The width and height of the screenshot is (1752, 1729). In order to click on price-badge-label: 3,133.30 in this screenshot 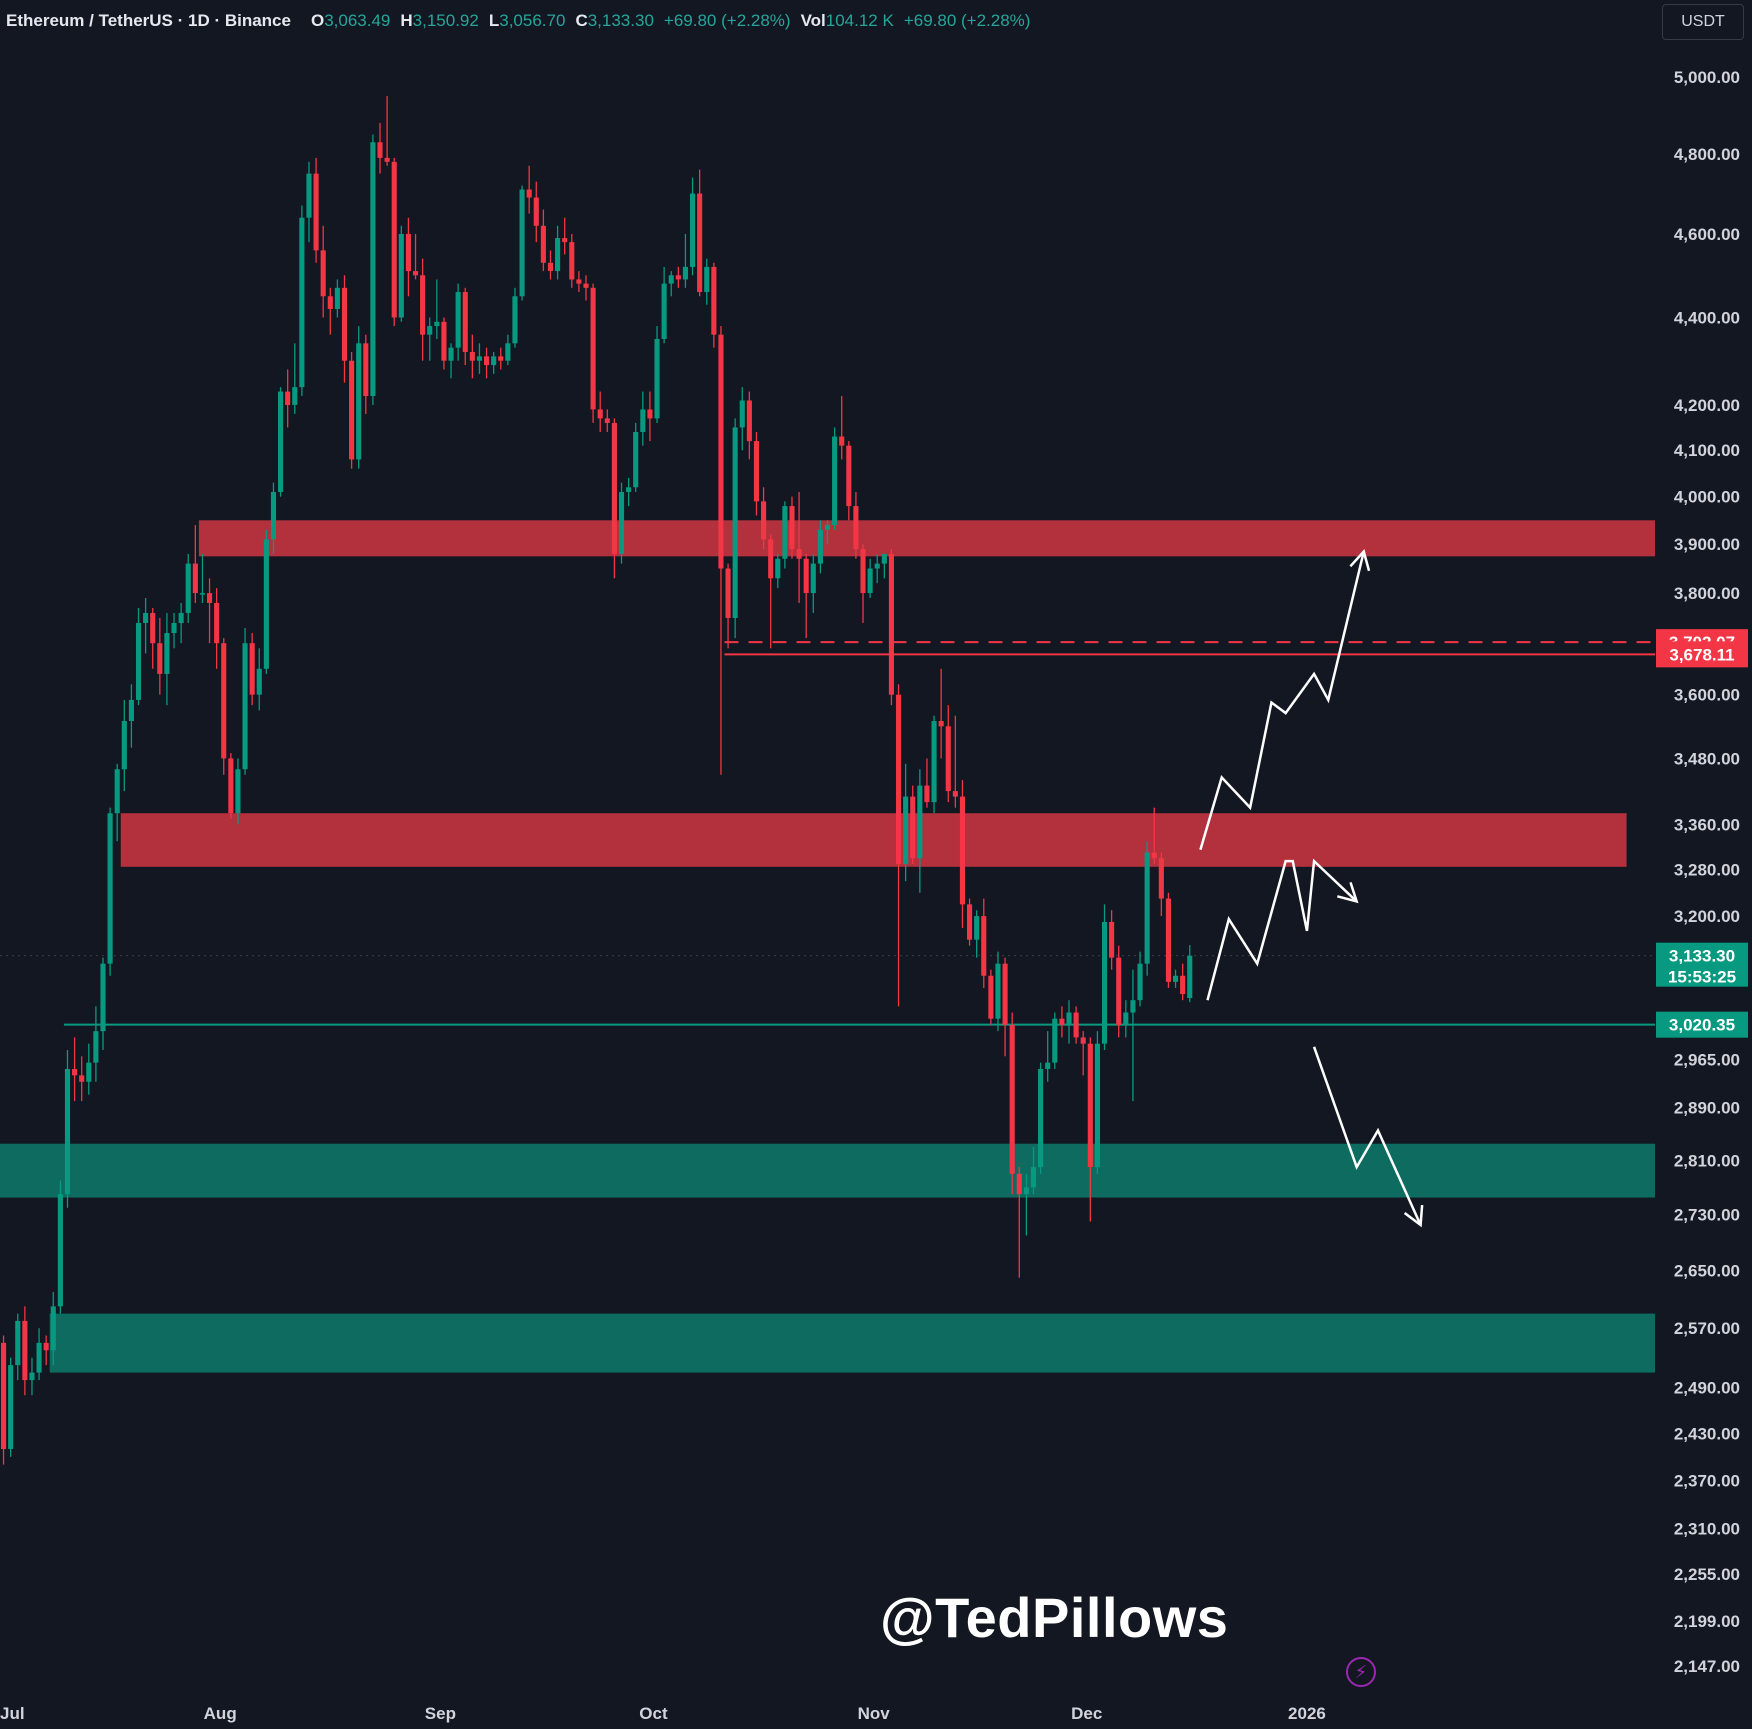, I will do `click(1702, 956)`.